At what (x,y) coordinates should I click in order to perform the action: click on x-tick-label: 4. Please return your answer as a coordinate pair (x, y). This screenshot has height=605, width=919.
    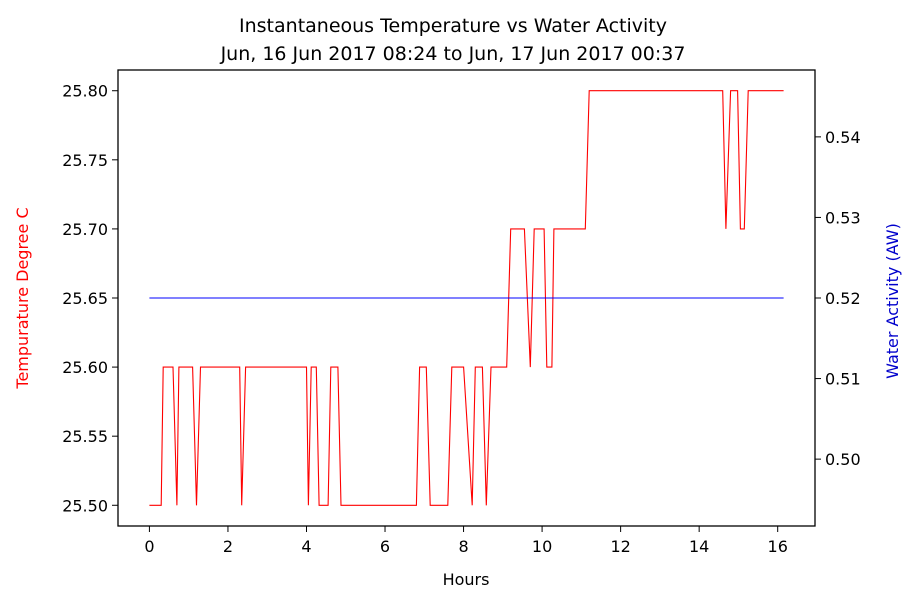
    Looking at the image, I should click on (306, 546).